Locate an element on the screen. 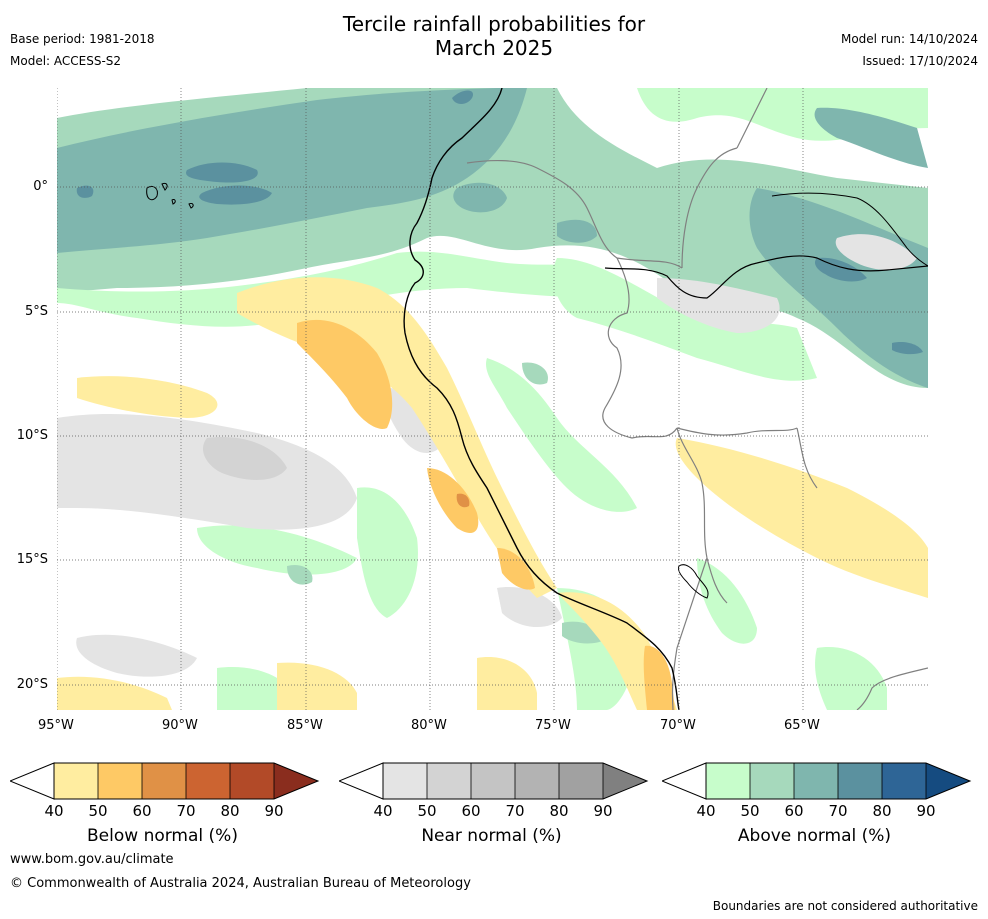 This screenshot has width=988, height=919. colorbar-near-tick-70: 70 is located at coordinates (515, 811).